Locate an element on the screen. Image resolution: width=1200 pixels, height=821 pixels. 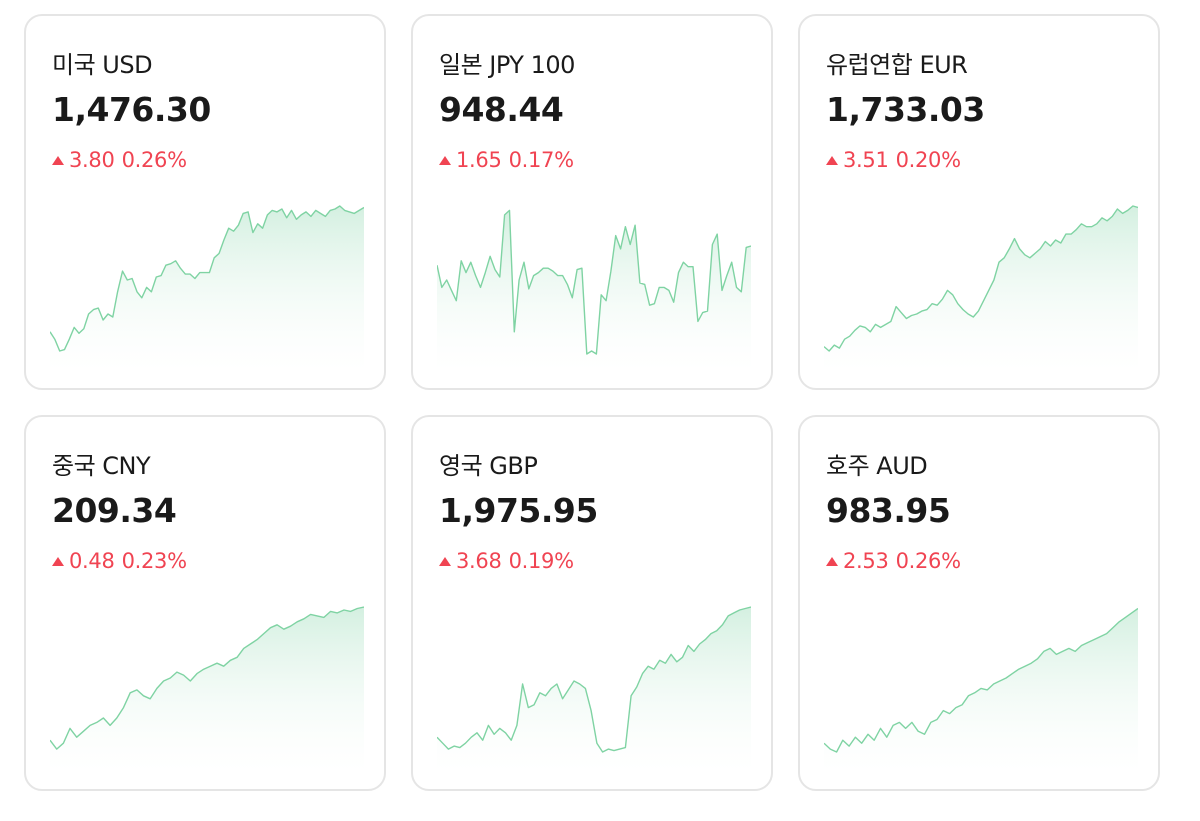
exchange-rate: 948.44 is located at coordinates (501, 109).